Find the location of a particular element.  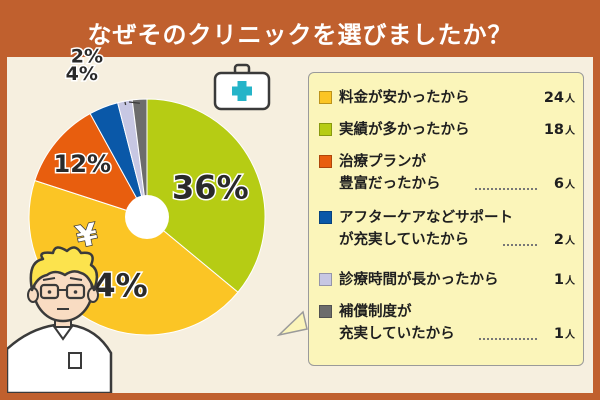

legend-label: 診療時間が長かったから is located at coordinates (419, 280).